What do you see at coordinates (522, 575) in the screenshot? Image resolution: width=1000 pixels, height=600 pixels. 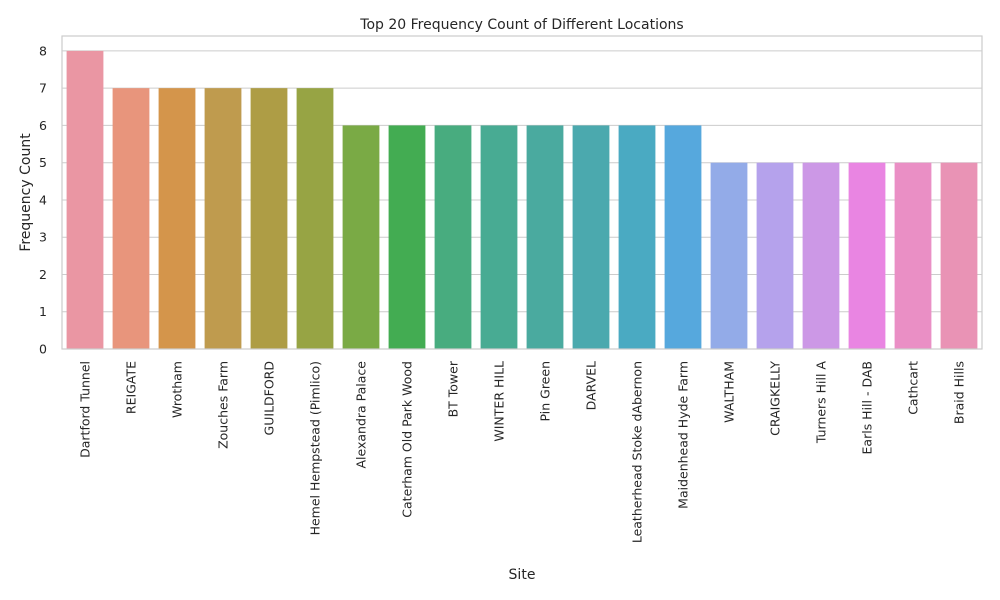 I see `x-axis-title: Site` at bounding box center [522, 575].